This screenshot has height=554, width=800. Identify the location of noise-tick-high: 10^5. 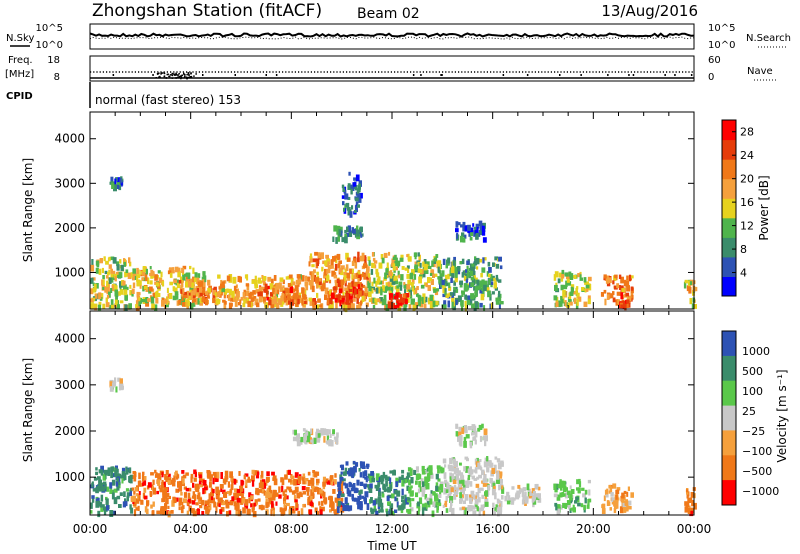
(49, 28).